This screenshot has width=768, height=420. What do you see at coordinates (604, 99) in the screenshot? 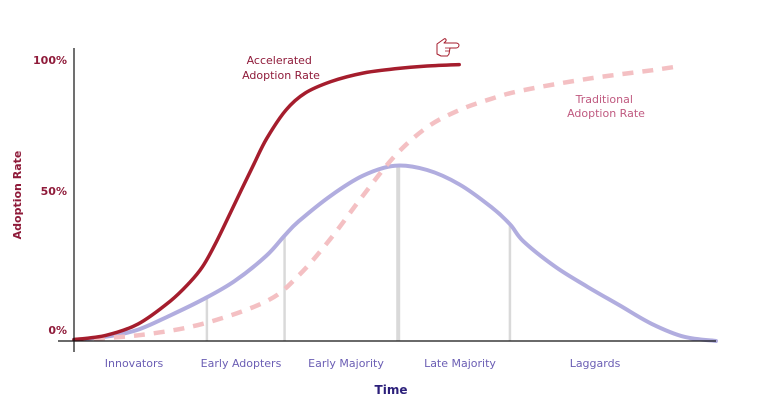
I see `annotation-traditional-line-1: Traditional` at bounding box center [604, 99].